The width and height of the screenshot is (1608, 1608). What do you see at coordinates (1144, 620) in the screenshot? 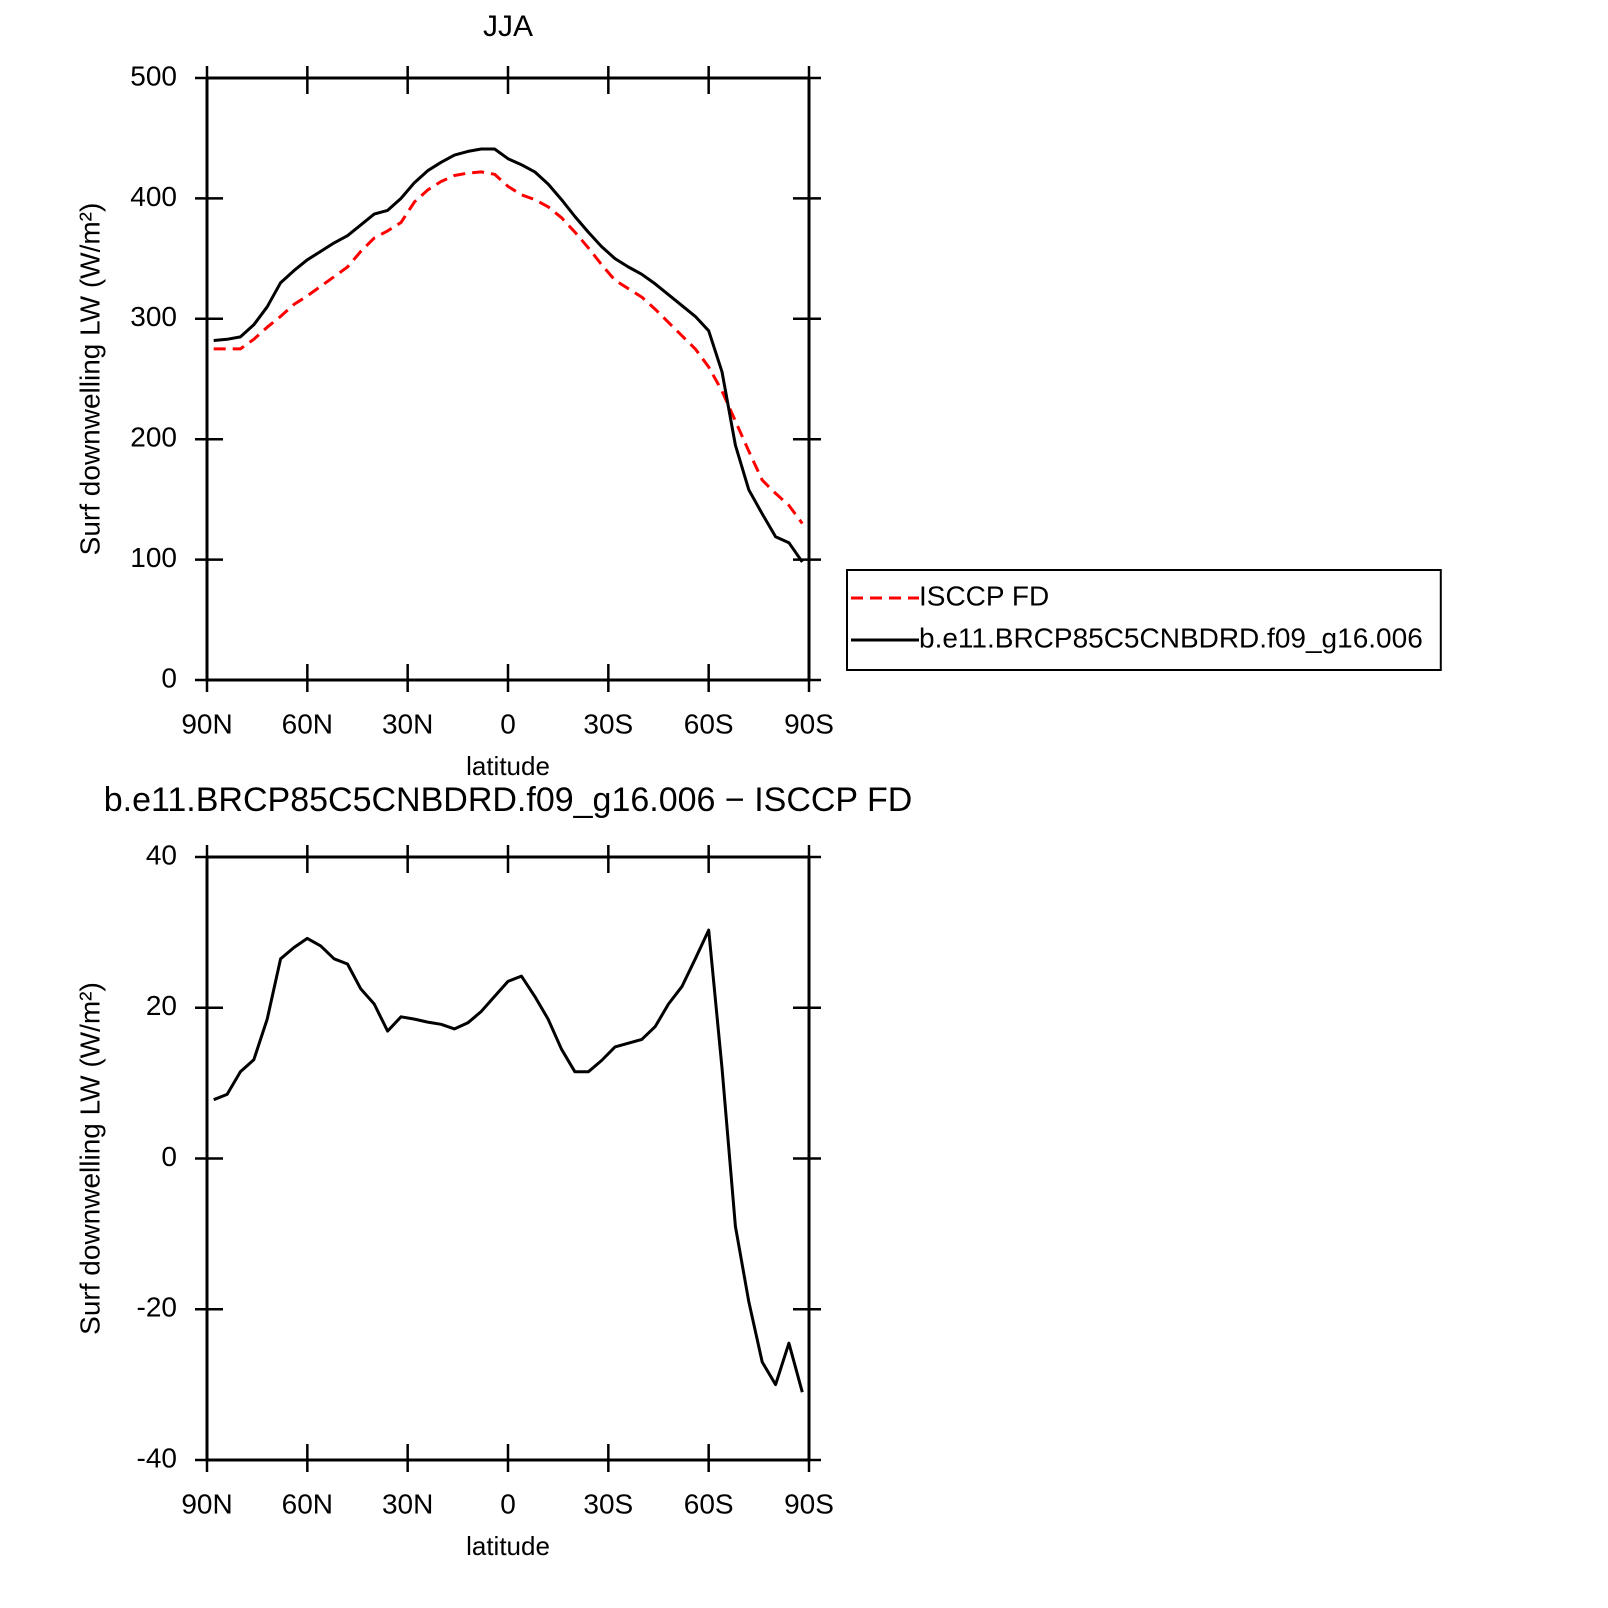
I see `legend-box` at bounding box center [1144, 620].